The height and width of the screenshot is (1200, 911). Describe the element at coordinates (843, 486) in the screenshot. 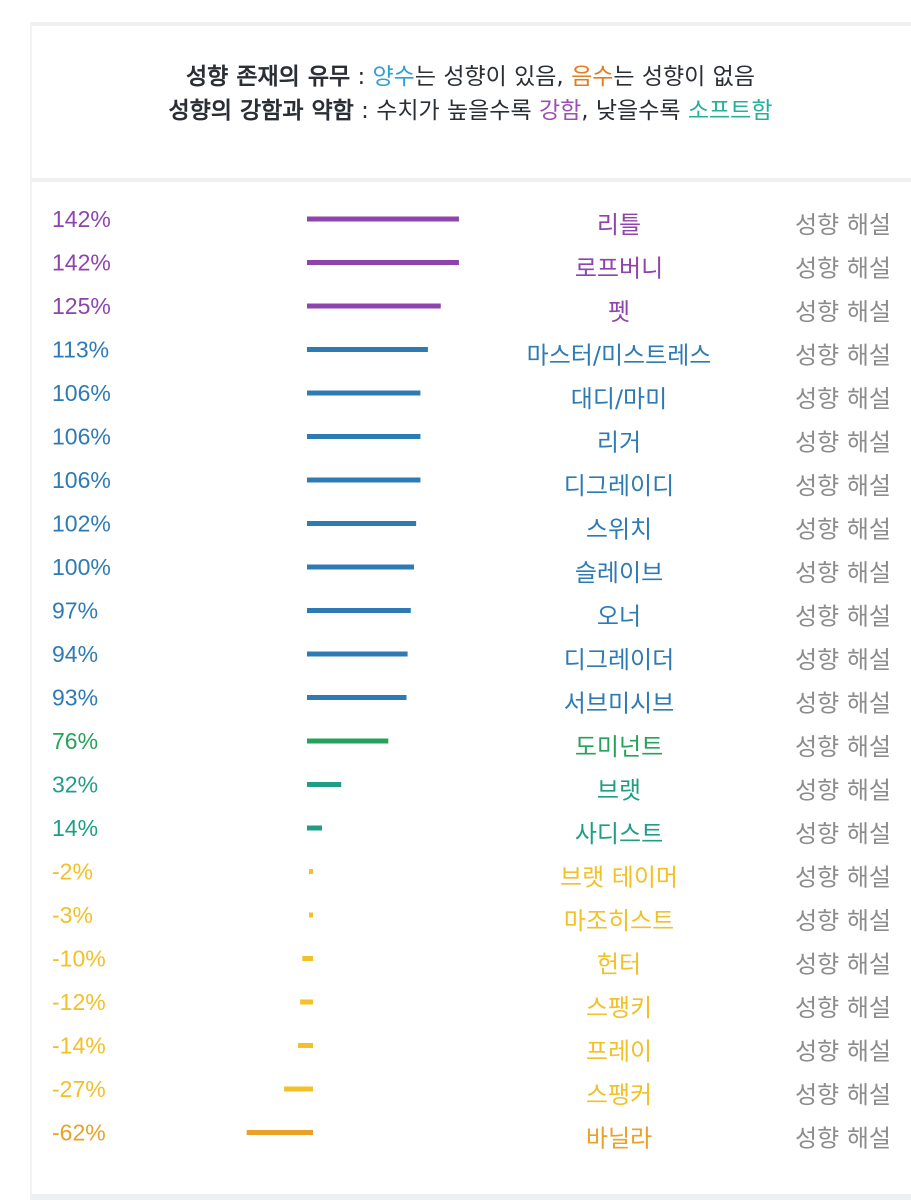

I see `tendency-description-link-7: 성향 해설` at that location.